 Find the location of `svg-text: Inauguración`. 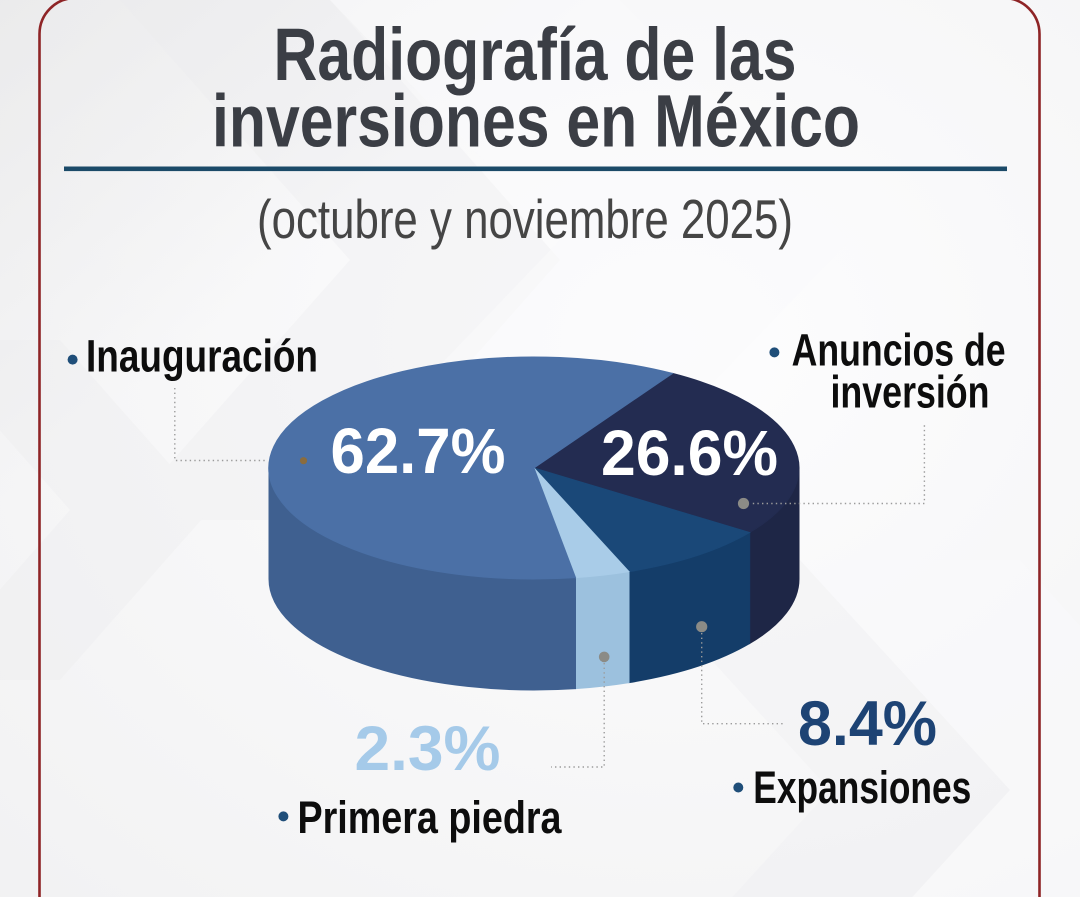

svg-text: Inauguración is located at coordinates (202, 356).